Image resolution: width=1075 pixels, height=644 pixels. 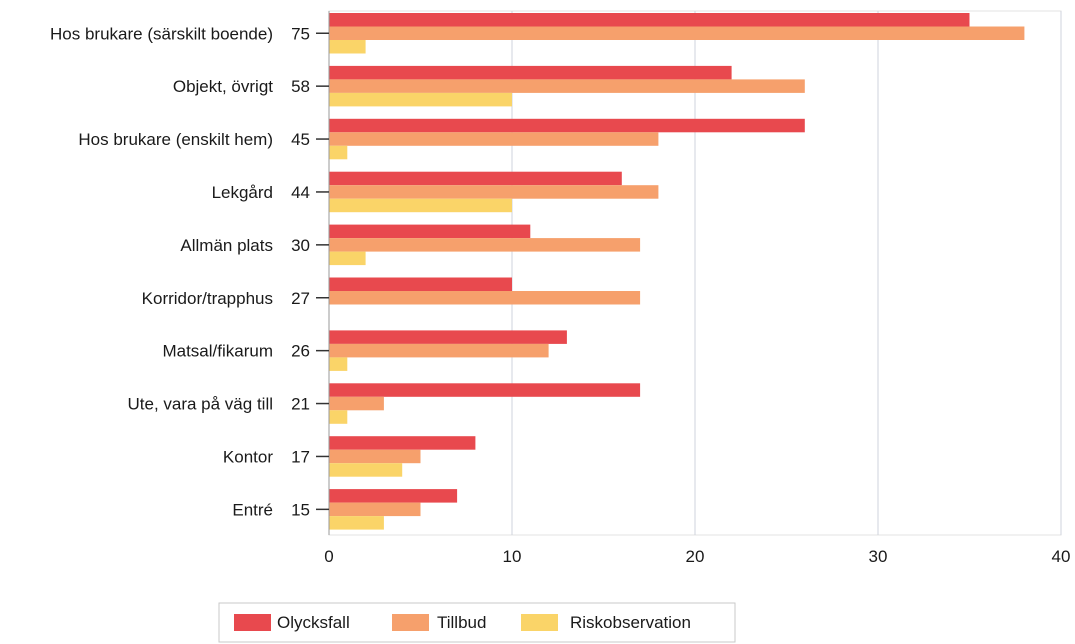 I want to click on legend: Olycksfall Tillbud Riskobservation, so click(x=477, y=622).